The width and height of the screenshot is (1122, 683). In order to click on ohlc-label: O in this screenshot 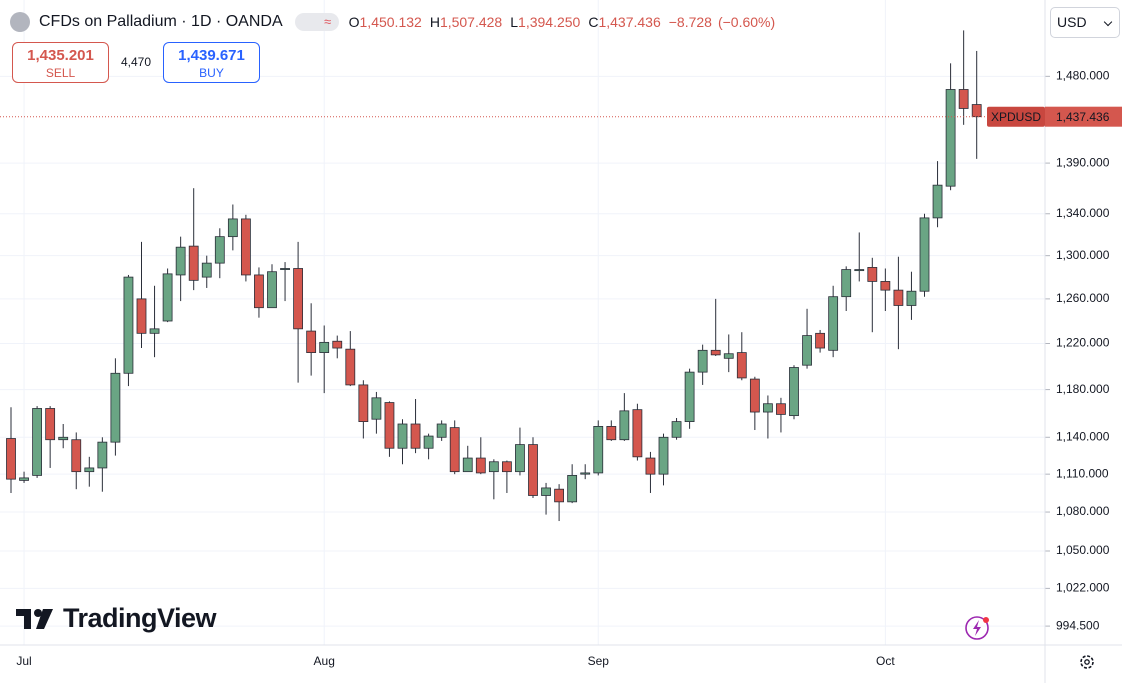, I will do `click(354, 22)`.